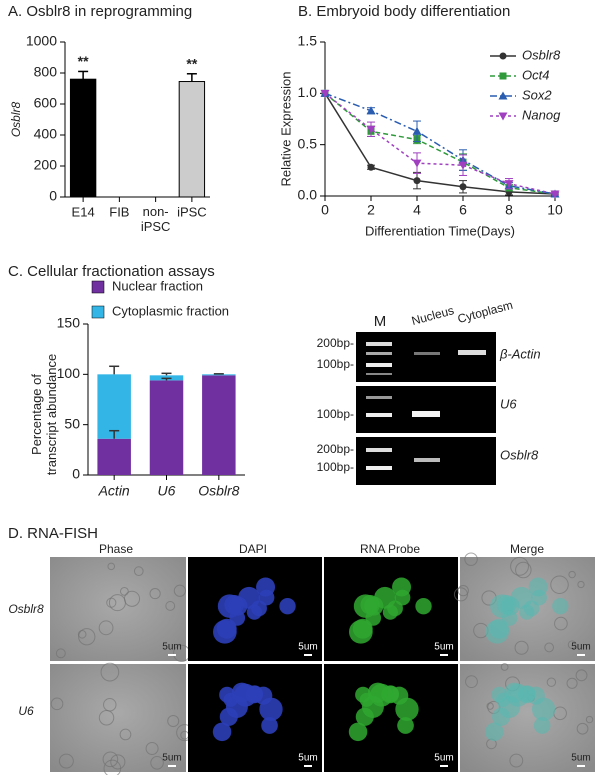  I want to click on legend-marker, so click(503, 116).